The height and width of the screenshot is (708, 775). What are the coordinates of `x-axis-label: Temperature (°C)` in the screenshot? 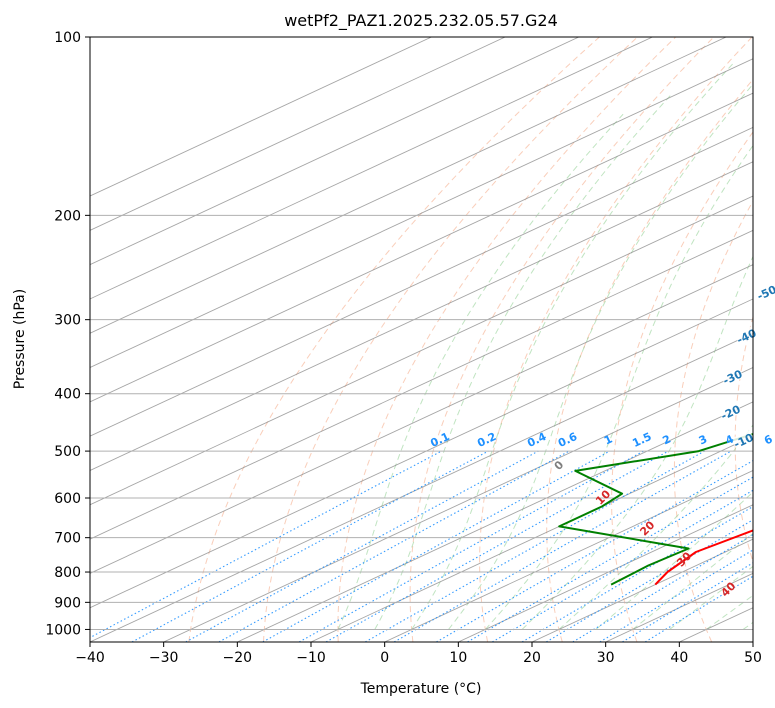 It's located at (421, 689).